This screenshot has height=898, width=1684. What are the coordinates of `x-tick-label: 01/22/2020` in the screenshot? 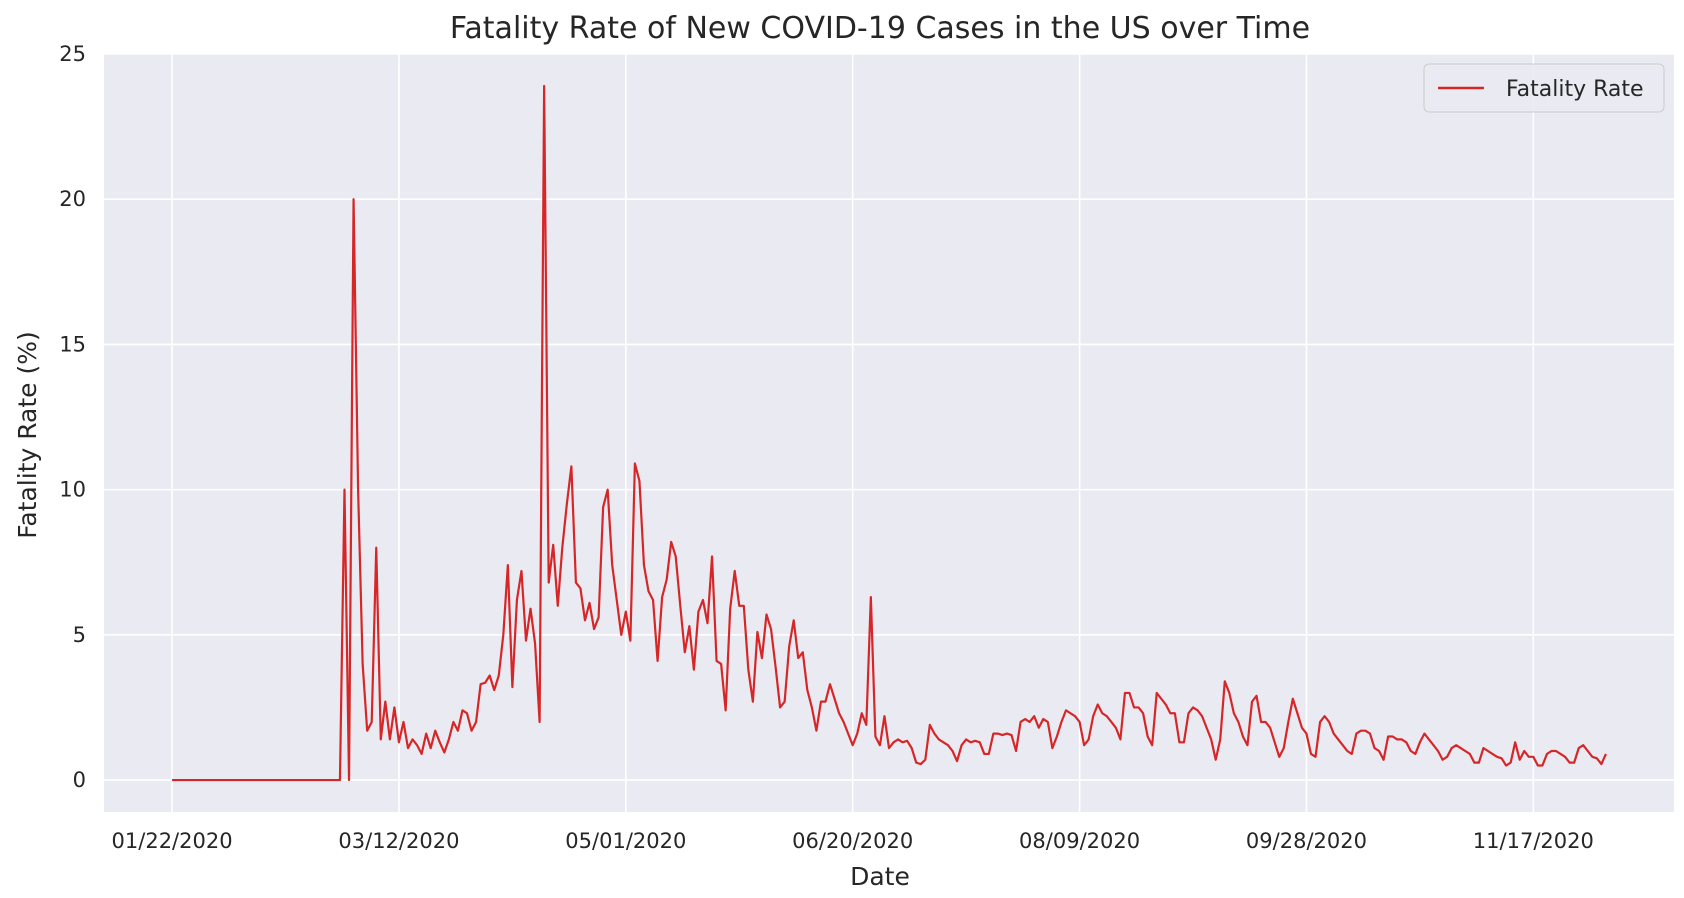 It's located at (172, 841).